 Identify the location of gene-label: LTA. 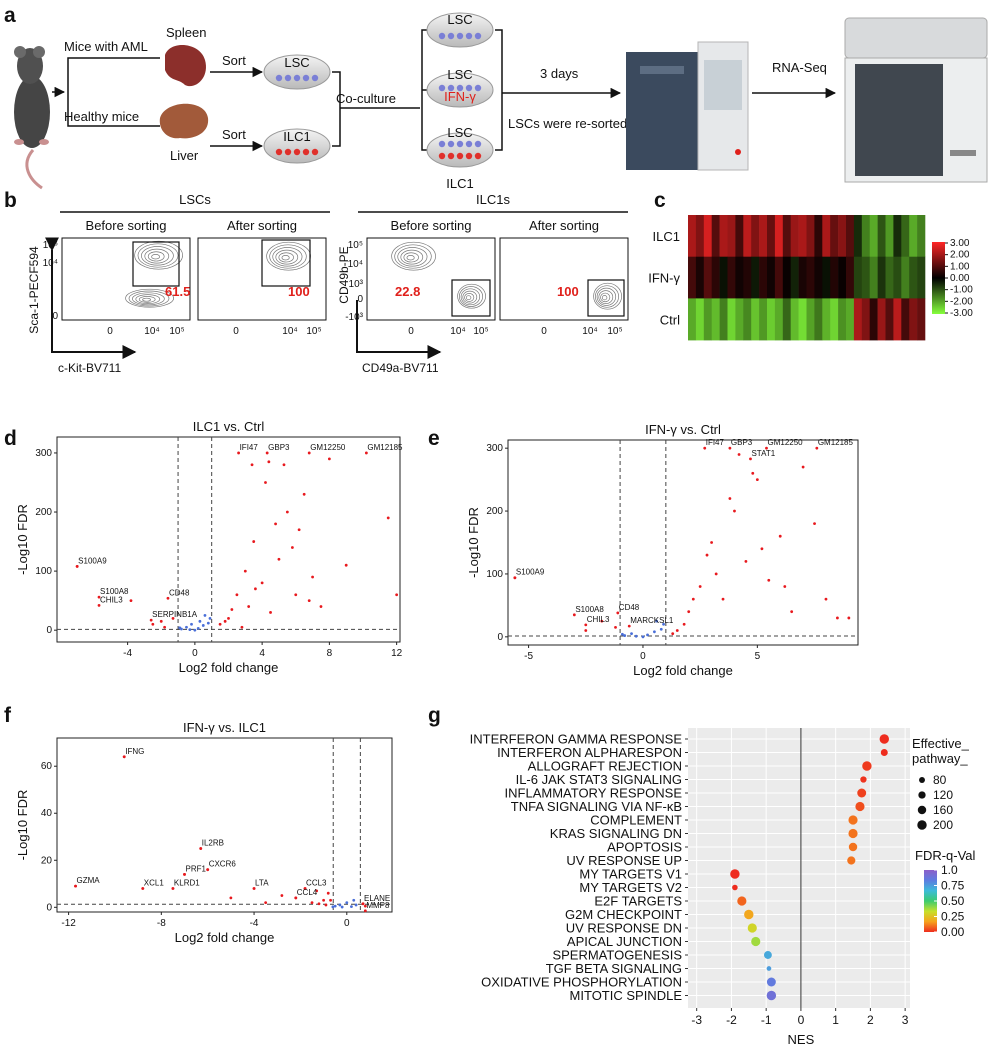
(262, 882).